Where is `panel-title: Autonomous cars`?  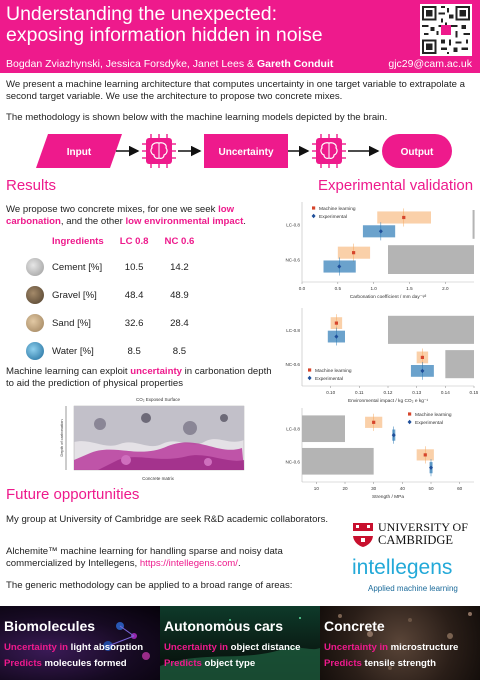
panel-title: Autonomous cars is located at coordinates (224, 626).